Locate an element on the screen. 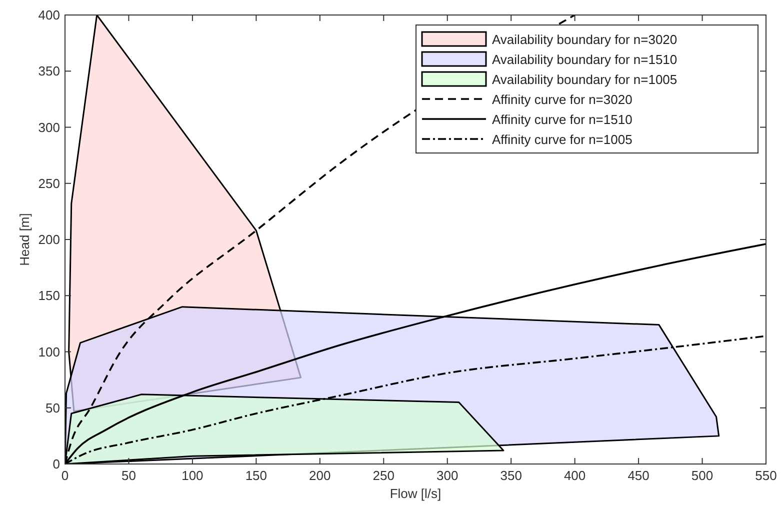 The image size is (782, 517). y-tick-label: 300 is located at coordinates (49, 127).